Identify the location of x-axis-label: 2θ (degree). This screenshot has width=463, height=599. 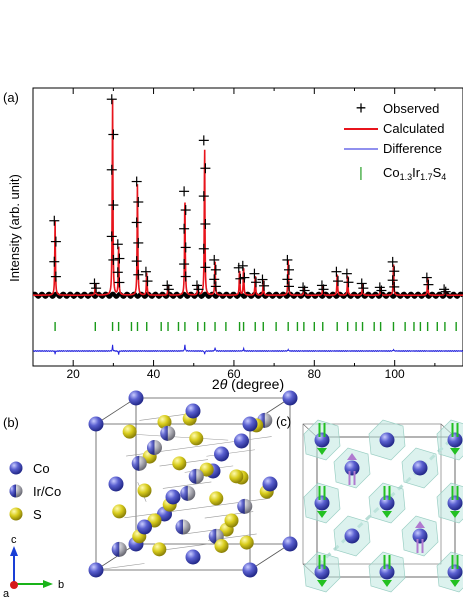
(248, 384).